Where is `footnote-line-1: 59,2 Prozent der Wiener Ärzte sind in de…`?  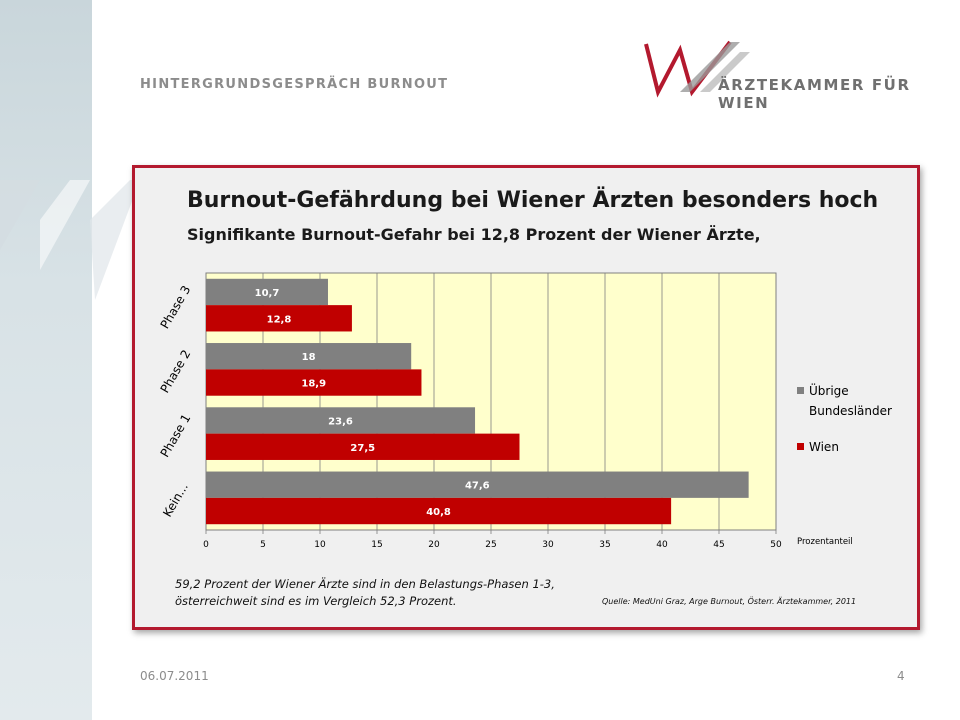
footnote-line-1: 59,2 Prozent der Wiener Ärzte sind in de… is located at coordinates (365, 584).